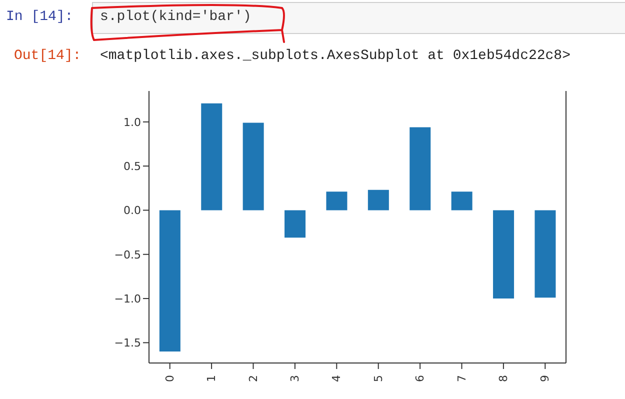  Describe the element at coordinates (335, 56) in the screenshot. I see `text: <matplotlib.axes._subplots.AxesSubplot at 0x1eb54dc22c8>` at that location.